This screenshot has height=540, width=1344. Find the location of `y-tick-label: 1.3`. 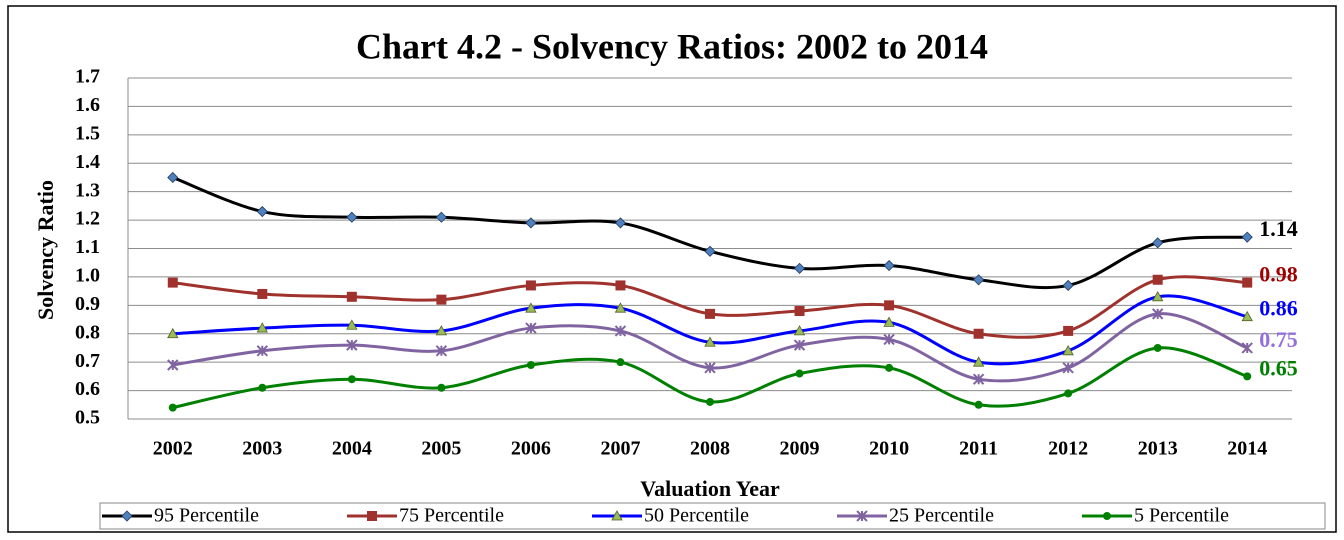

y-tick-label: 1.3 is located at coordinates (87, 190).